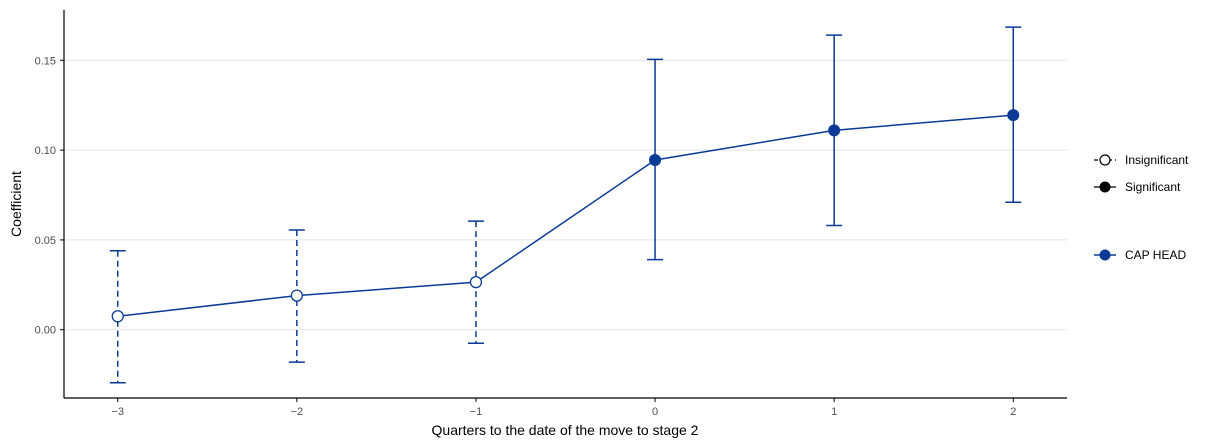 This screenshot has width=1205, height=444. Describe the element at coordinates (655, 412) in the screenshot. I see `x-tick-label: 0` at that location.